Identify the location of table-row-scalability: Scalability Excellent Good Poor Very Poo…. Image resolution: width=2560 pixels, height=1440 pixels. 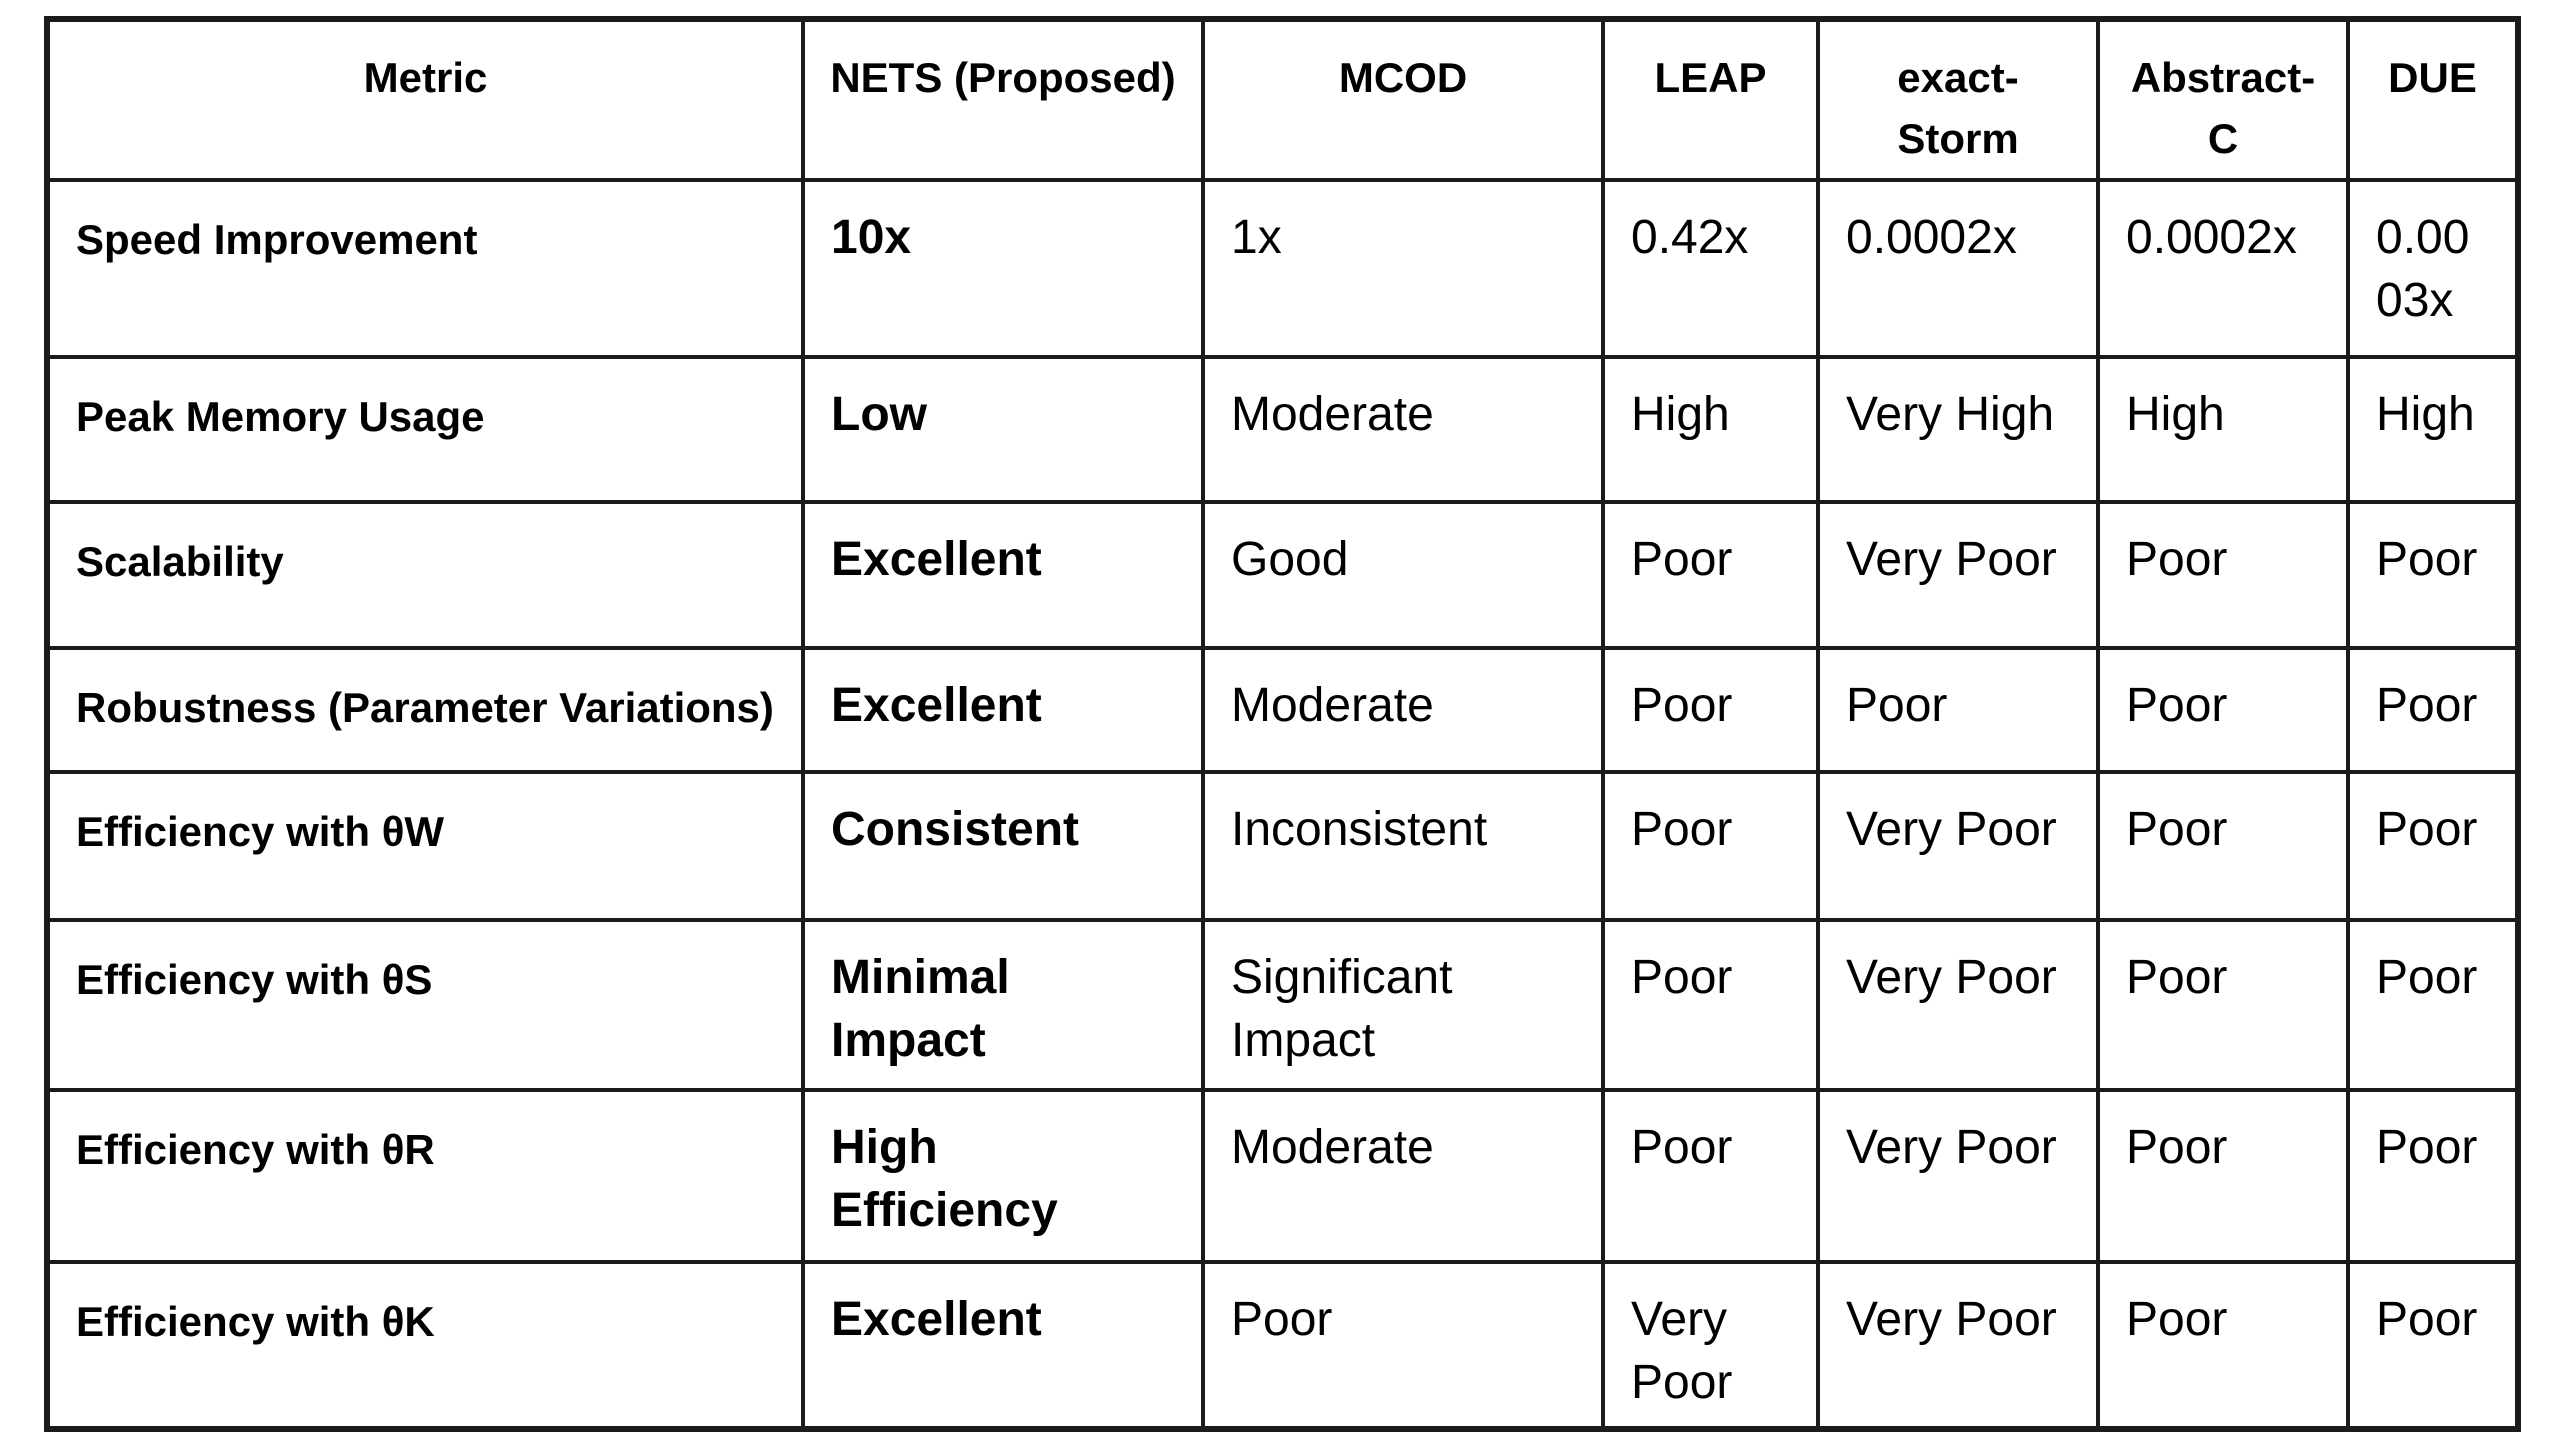
(1282, 574).